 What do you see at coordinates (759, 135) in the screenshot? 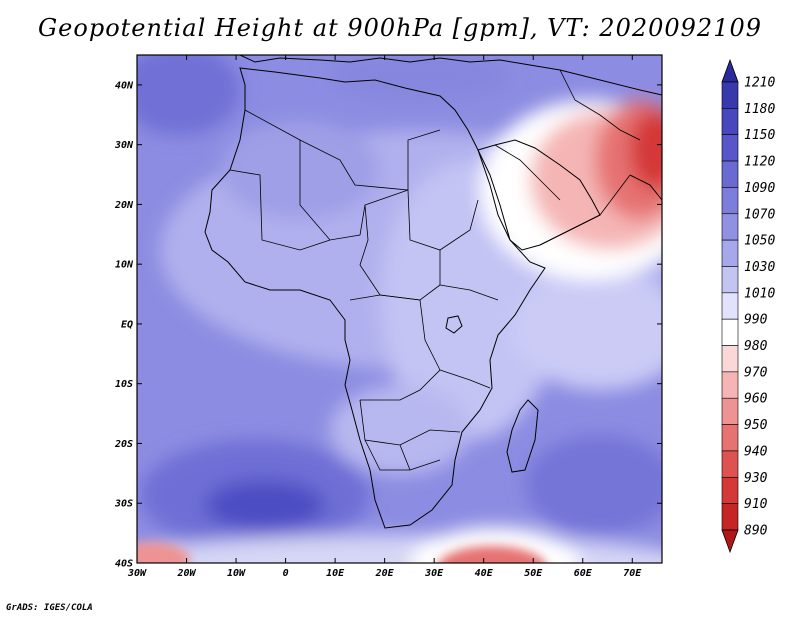
I see `colorbar-label: 1150` at bounding box center [759, 135].